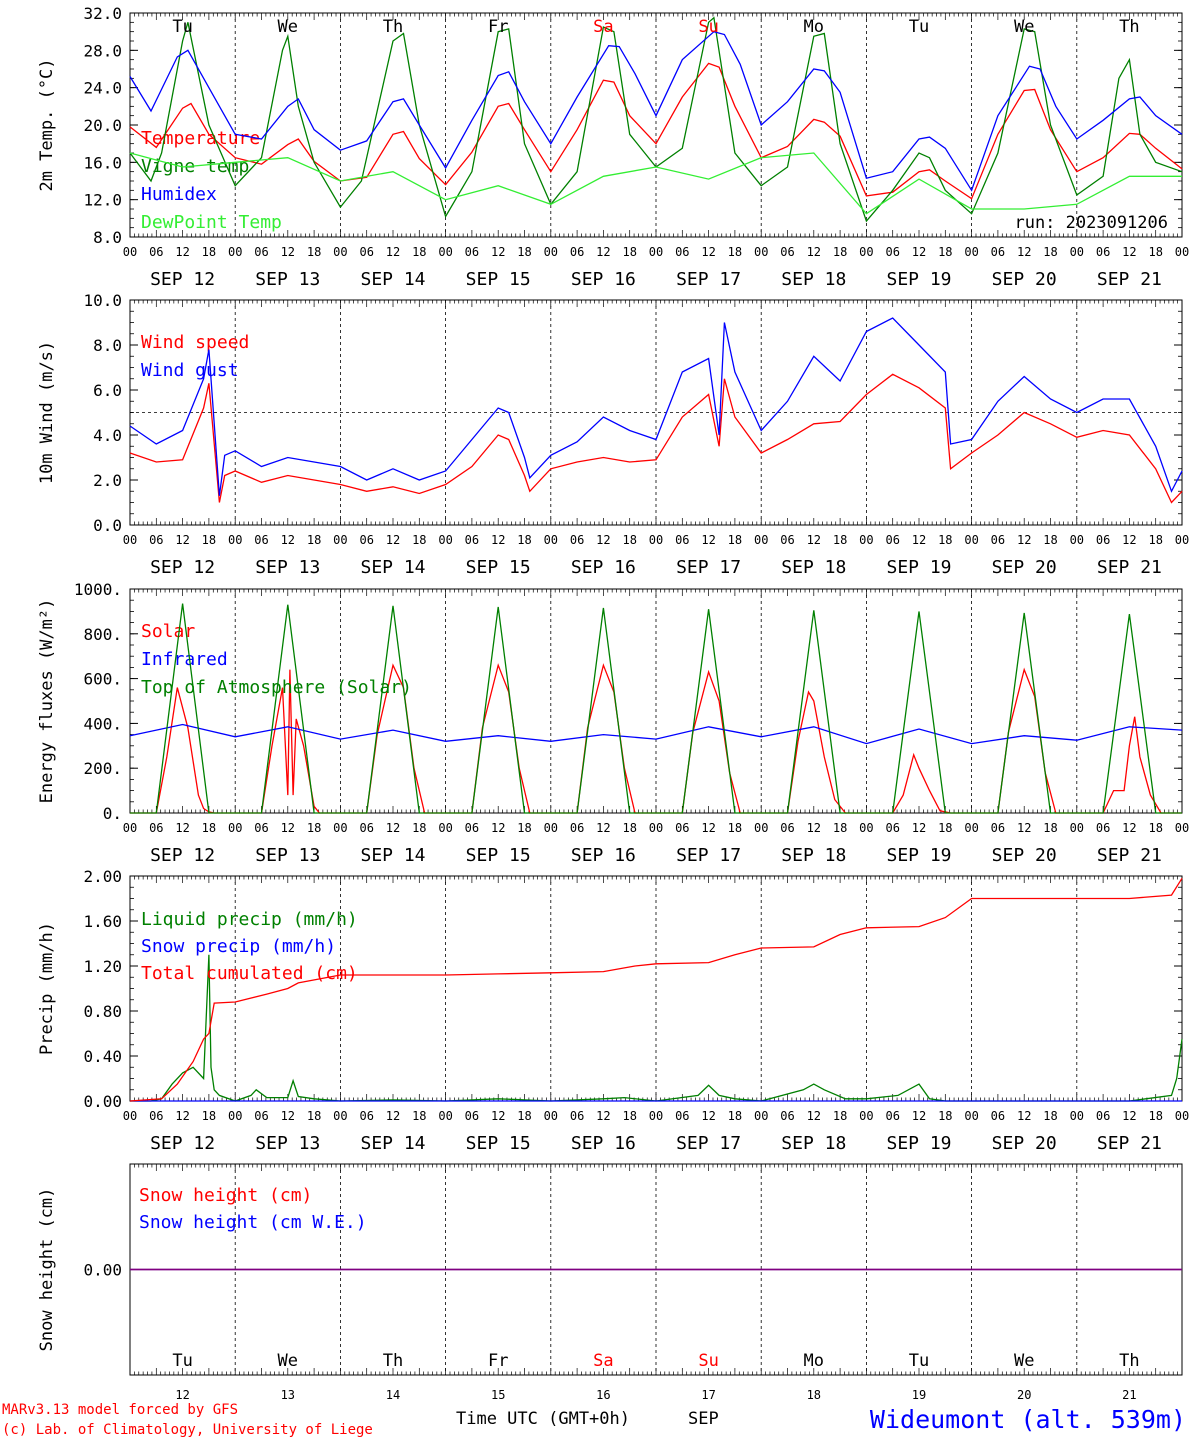 This screenshot has height=1440, width=1194. Describe the element at coordinates (211, 222) in the screenshot. I see `legend-entry: DewPoint Temp` at that location.